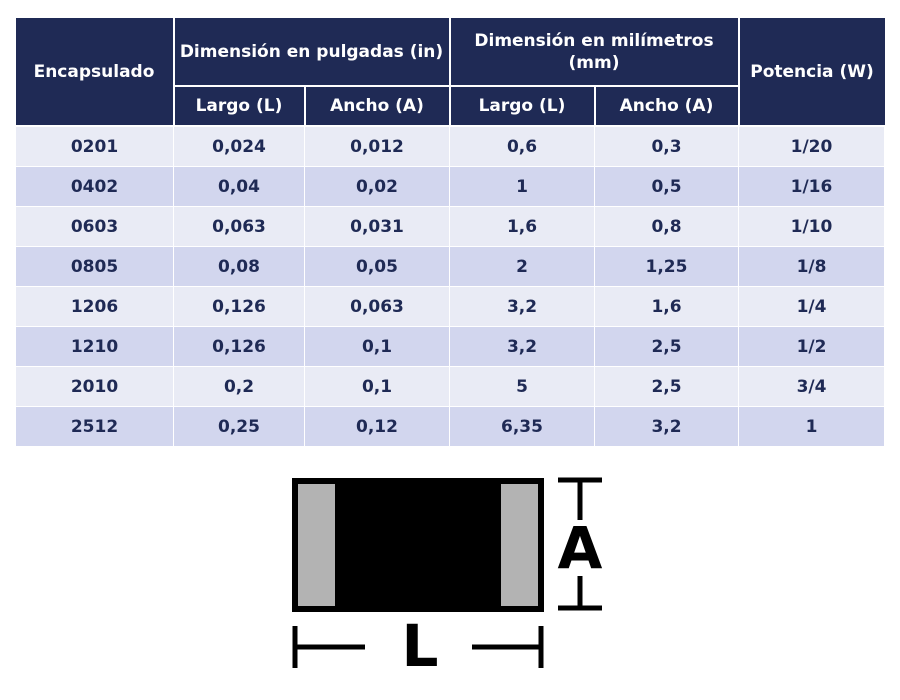  What do you see at coordinates (377, 266) in the screenshot?
I see `table-cell: 0,05` at bounding box center [377, 266].